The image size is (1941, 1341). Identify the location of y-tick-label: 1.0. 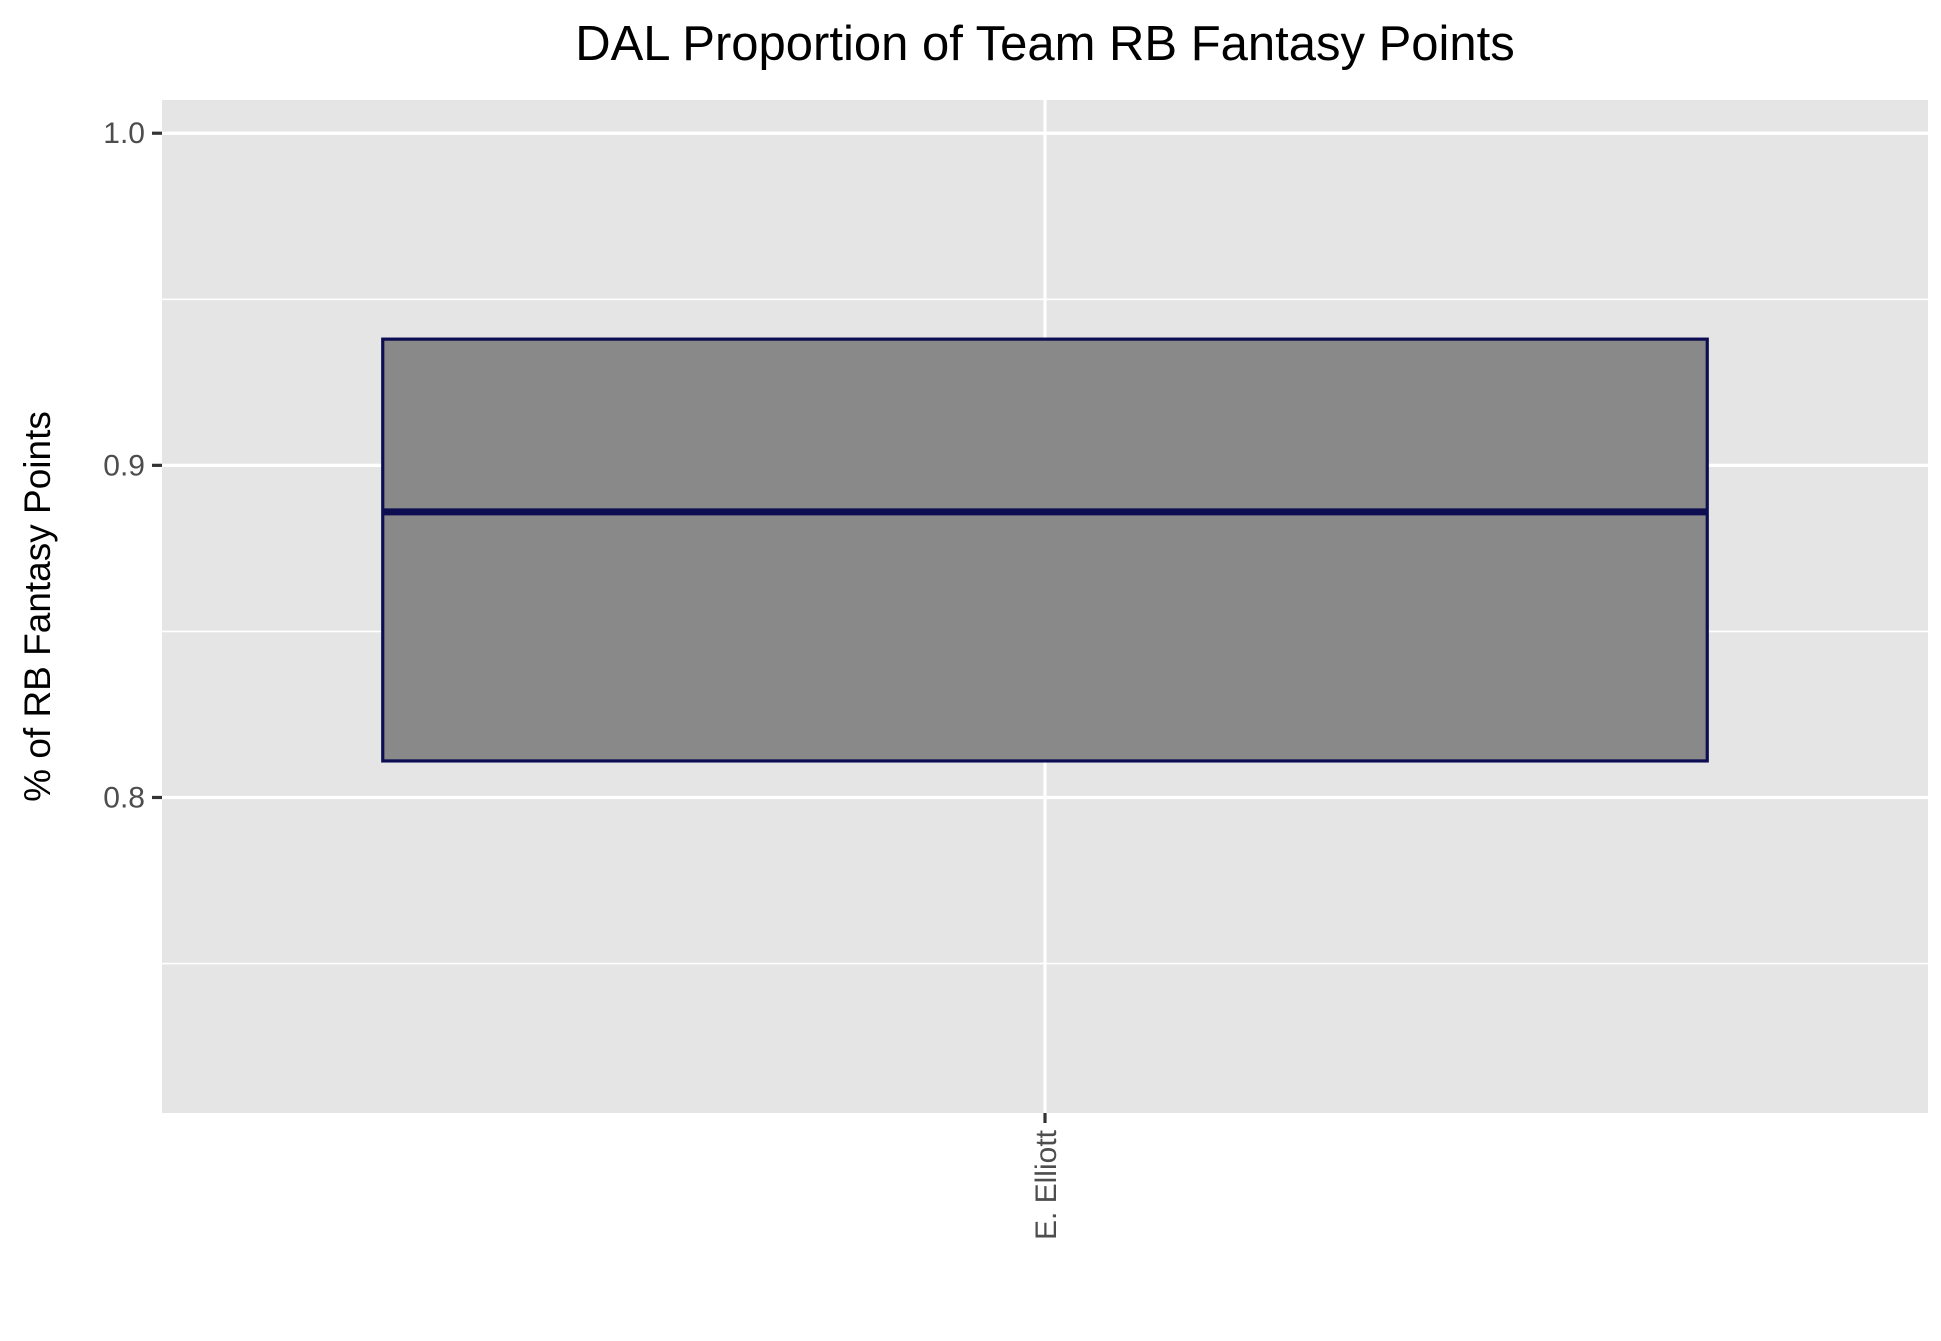
(124, 133).